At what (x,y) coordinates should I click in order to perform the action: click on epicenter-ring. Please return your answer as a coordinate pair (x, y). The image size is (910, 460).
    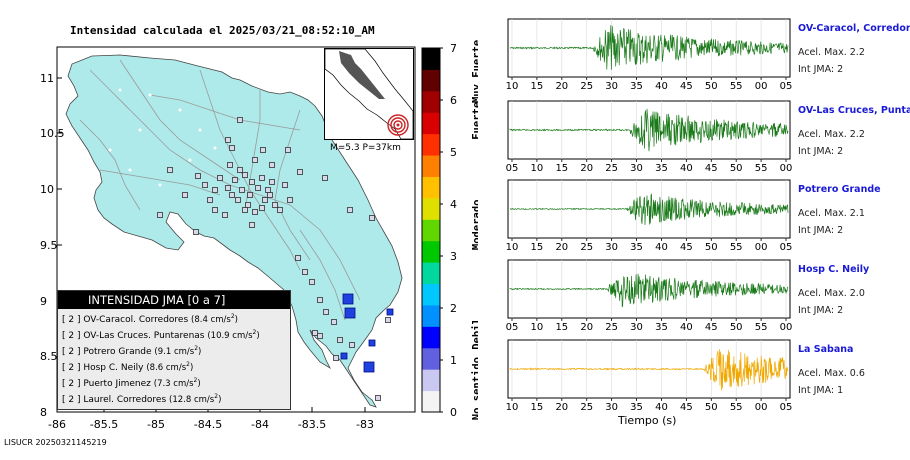
    Looking at the image, I should click on (398, 125).